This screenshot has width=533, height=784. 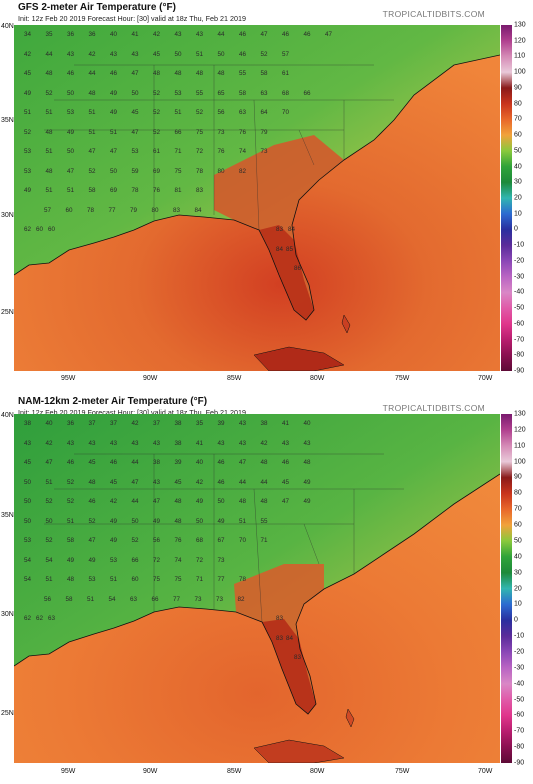 What do you see at coordinates (49, 34) in the screenshot?
I see `station-temp: 35` at bounding box center [49, 34].